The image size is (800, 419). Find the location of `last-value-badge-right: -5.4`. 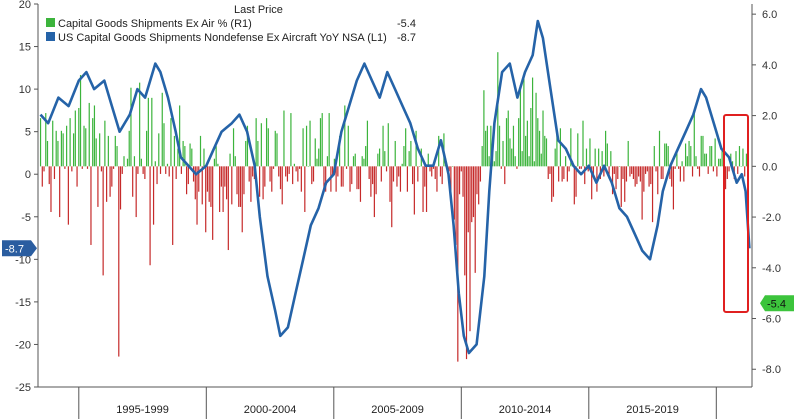

last-value-badge-right: -5.4 is located at coordinates (777, 303).